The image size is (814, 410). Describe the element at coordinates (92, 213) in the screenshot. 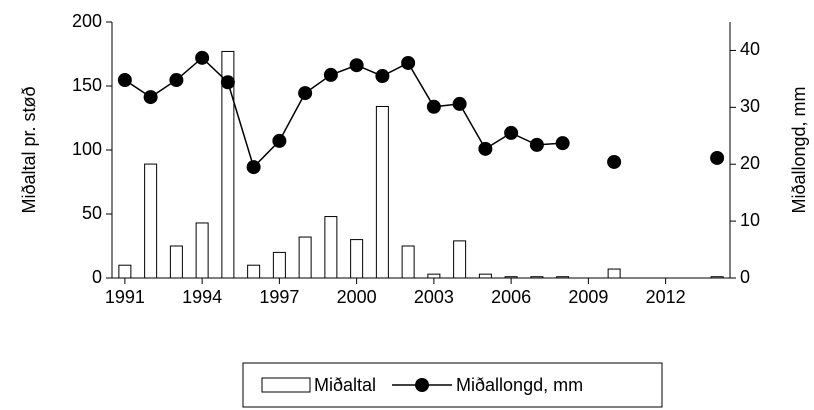

I see `y-tick-label: 50` at that location.